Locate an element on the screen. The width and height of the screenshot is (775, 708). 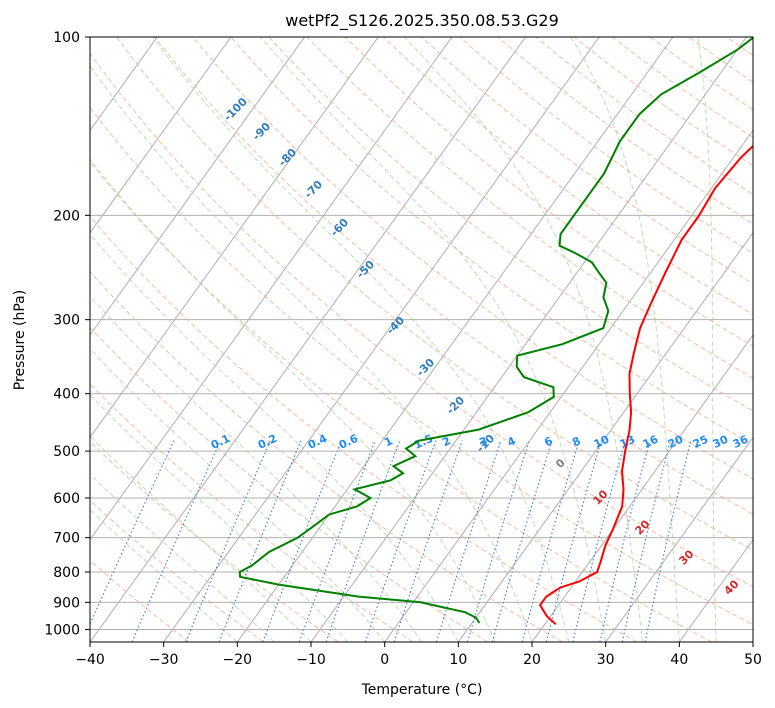
x-tick-label: 40 is located at coordinates (679, 660).